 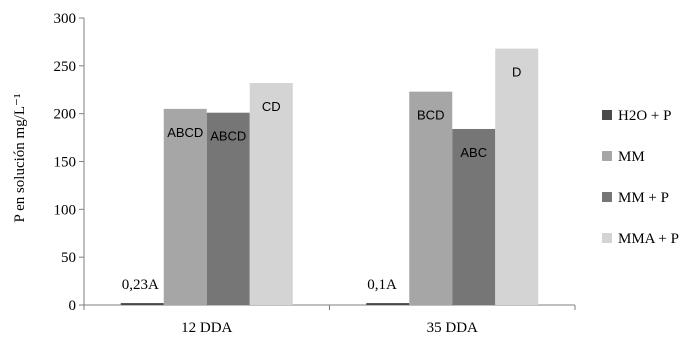 What do you see at coordinates (382, 285) in the screenshot?
I see `data-label: 0,1A` at bounding box center [382, 285].